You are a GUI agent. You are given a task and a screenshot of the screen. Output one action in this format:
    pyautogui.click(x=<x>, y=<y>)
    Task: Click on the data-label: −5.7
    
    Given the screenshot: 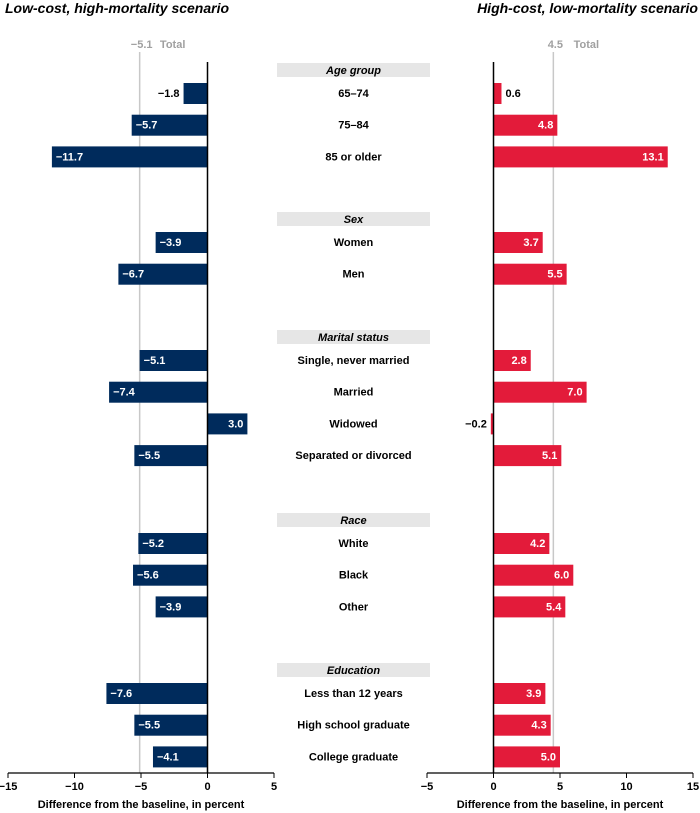 What is the action you would take?
    pyautogui.click(x=147, y=126)
    